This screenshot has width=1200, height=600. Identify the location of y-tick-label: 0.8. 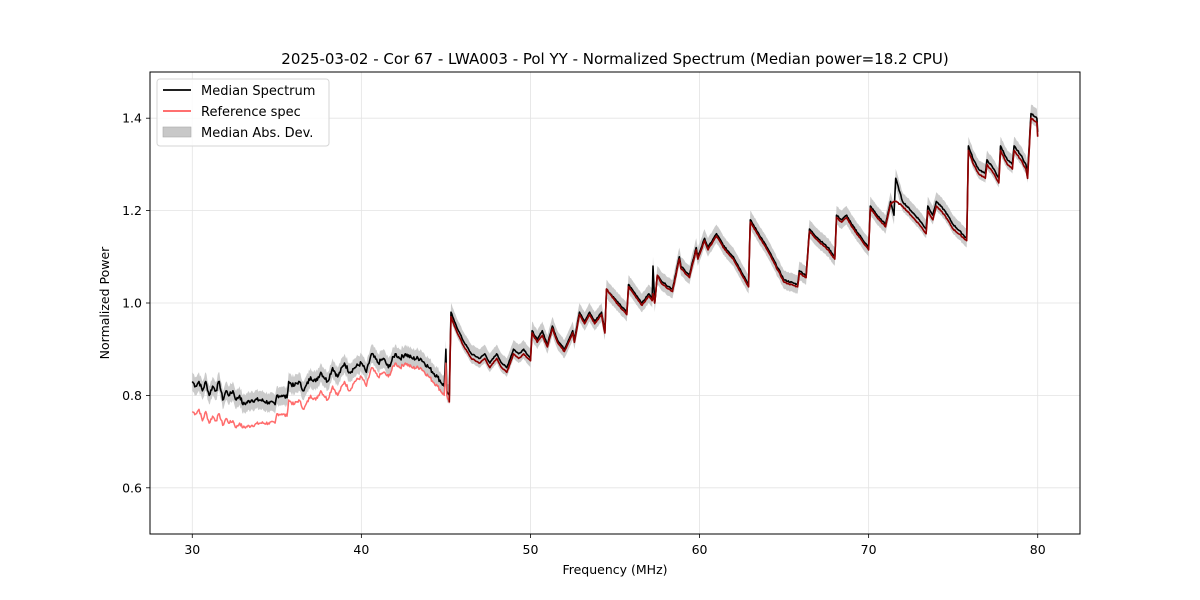
(132, 395).